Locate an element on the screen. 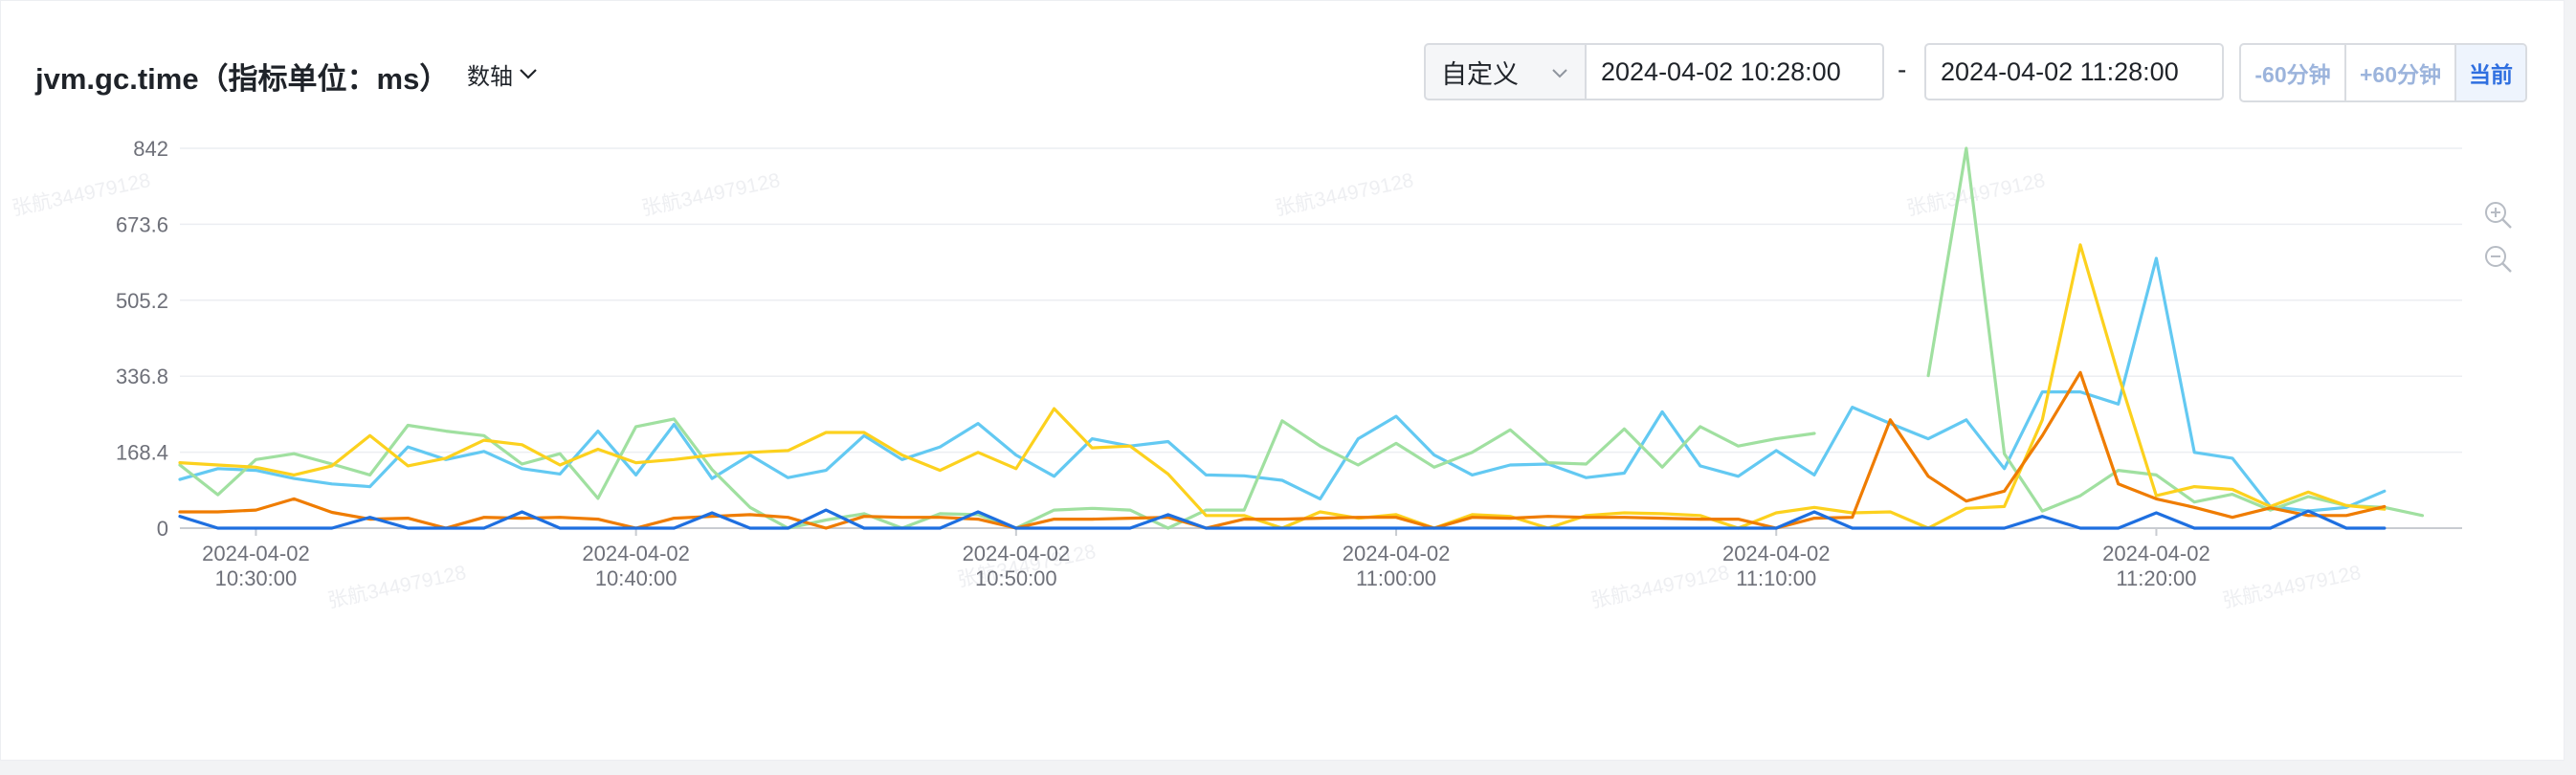 The image size is (2576, 775). x-tick-label: 11:00:00 is located at coordinates (1396, 578).